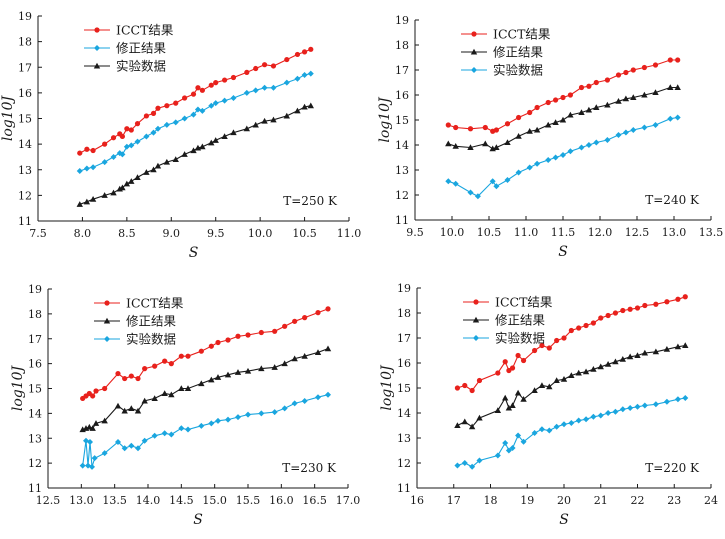 The height and width of the screenshot is (539, 725). What do you see at coordinates (25, 16) in the screenshot?
I see `y-tick-label: 19` at bounding box center [25, 16].